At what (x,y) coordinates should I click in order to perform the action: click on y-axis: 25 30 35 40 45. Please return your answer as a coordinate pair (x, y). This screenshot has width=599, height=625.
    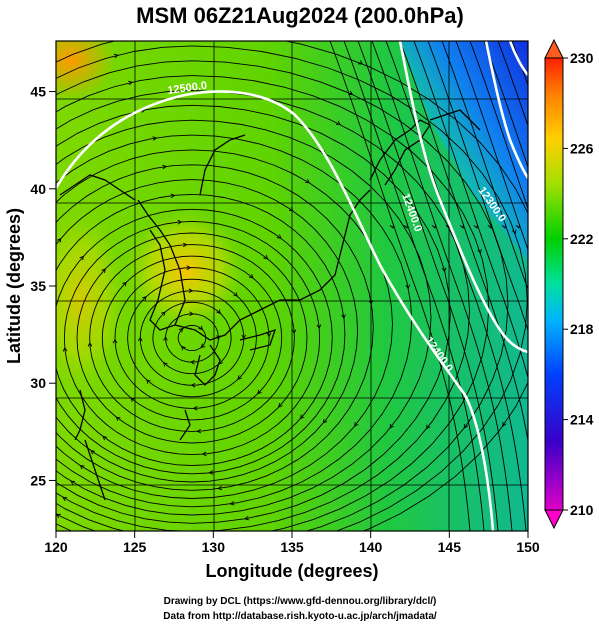
    Looking at the image, I should click on (43, 286).